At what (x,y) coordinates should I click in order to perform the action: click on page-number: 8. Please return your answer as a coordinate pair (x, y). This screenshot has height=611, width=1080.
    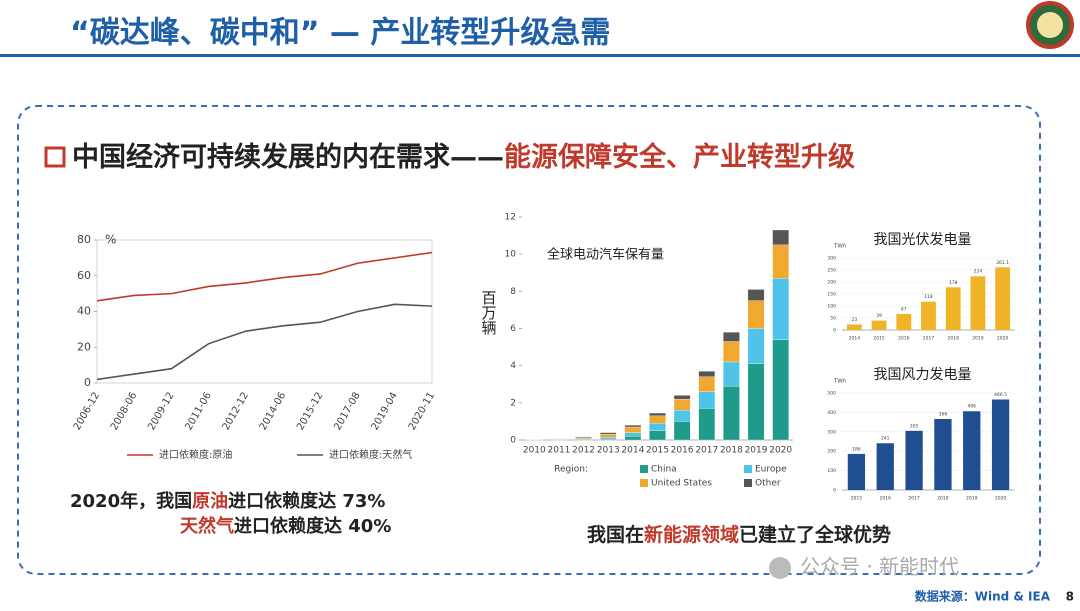
    Looking at the image, I should click on (1070, 597).